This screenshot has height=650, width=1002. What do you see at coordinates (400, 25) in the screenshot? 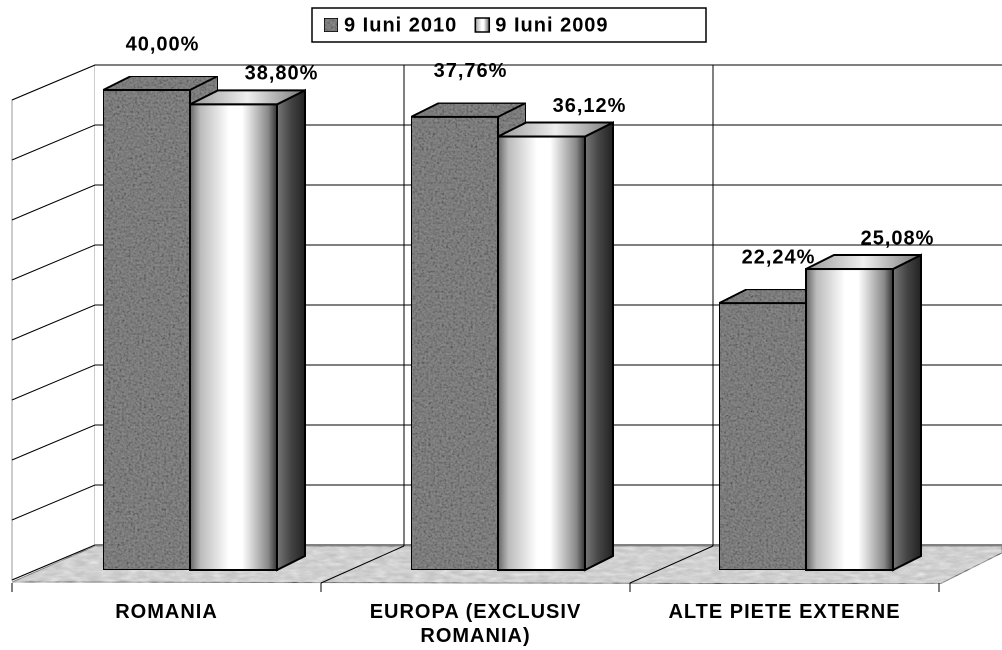
I see `legend-label: 9 Iuni 2010` at bounding box center [400, 25].